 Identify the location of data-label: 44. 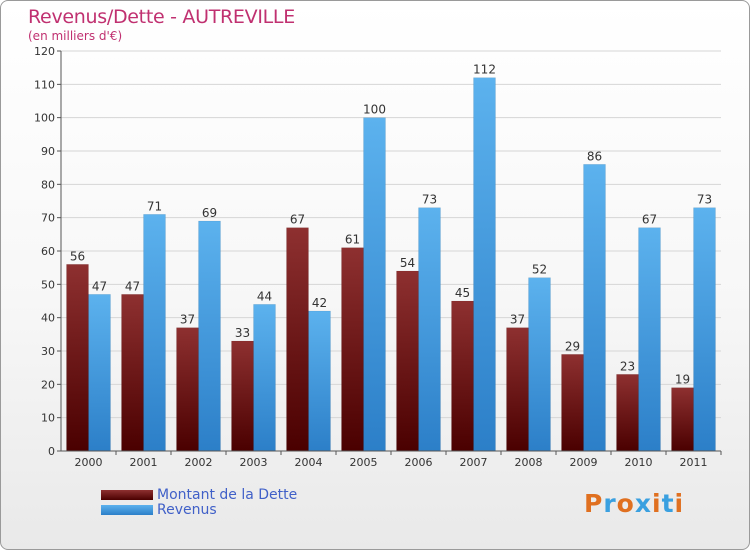
(264, 296).